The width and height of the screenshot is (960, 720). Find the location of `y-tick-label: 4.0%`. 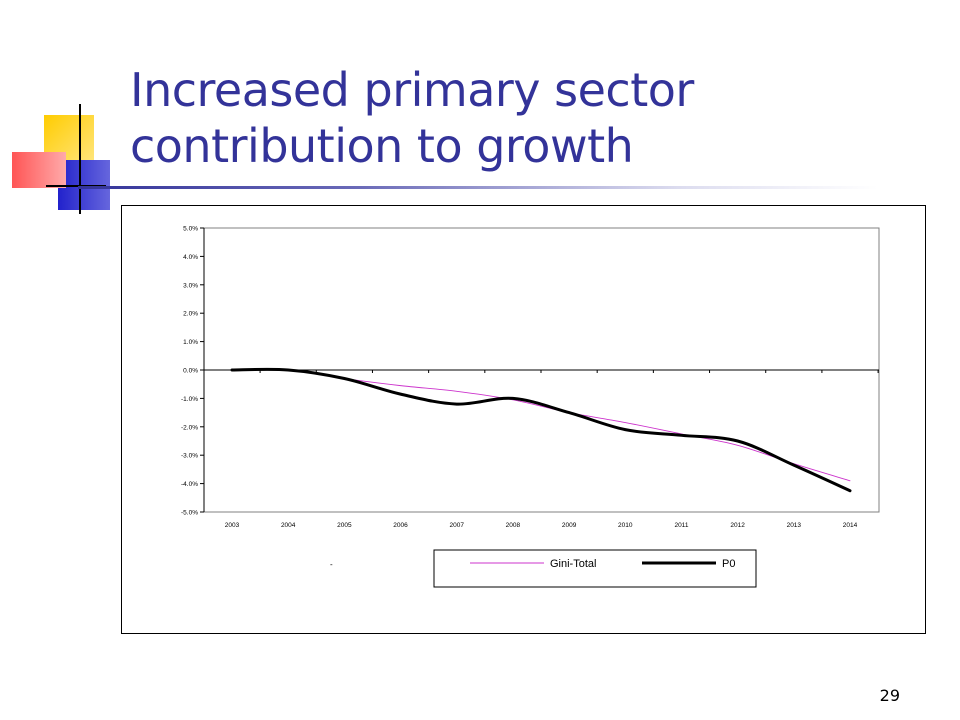

y-tick-label: 4.0% is located at coordinates (190, 257).